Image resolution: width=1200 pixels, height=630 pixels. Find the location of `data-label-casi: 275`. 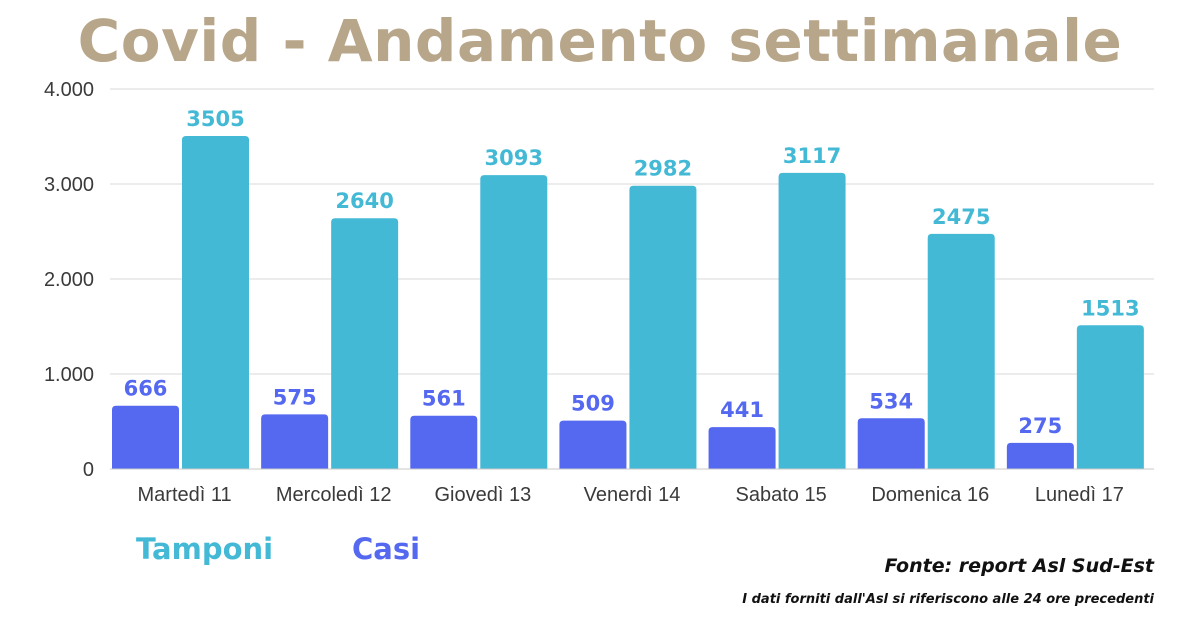

data-label-casi: 275 is located at coordinates (1040, 426).